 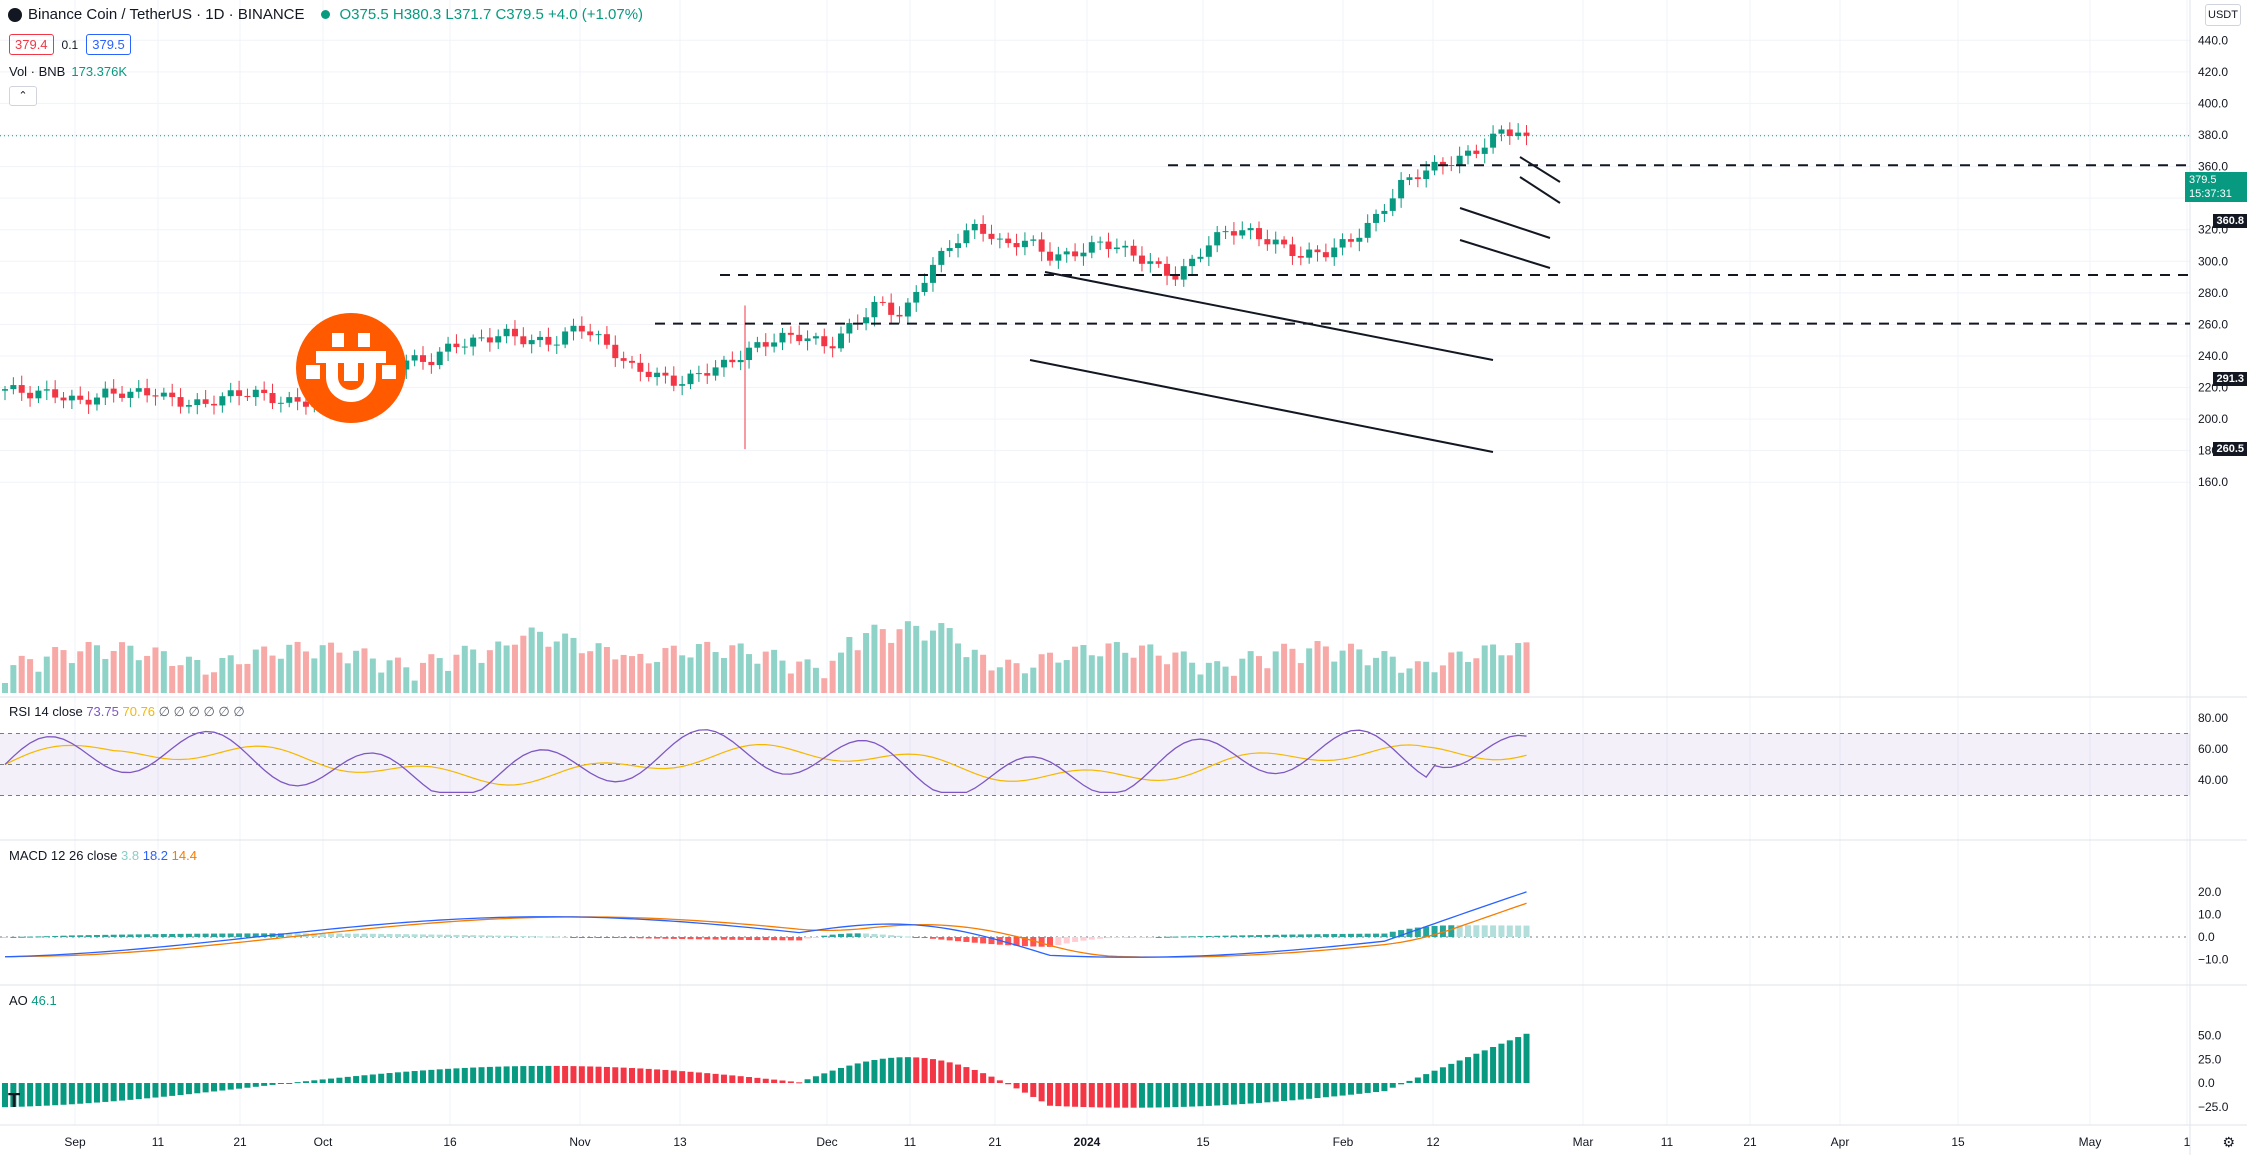 What do you see at coordinates (2213, 960) in the screenshot?
I see `macd-tick-label: −10.0` at bounding box center [2213, 960].